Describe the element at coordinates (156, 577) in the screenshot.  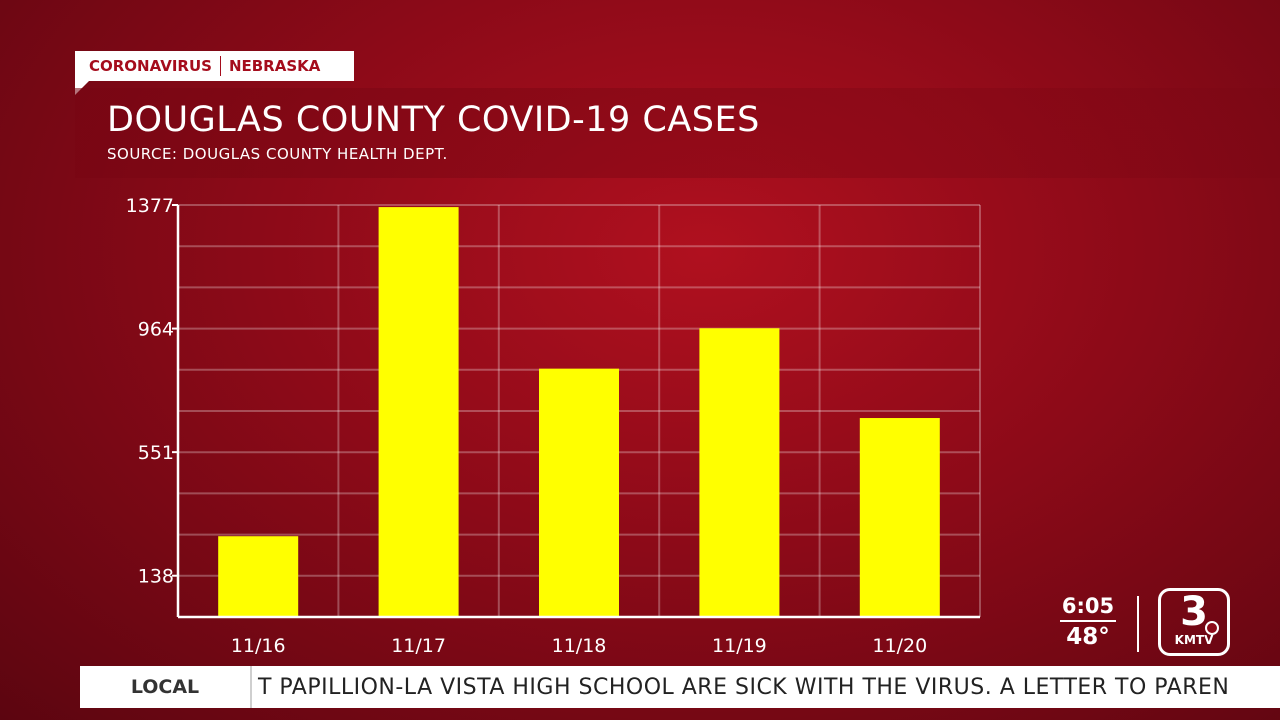
I see `y-tick-label: 138` at that location.